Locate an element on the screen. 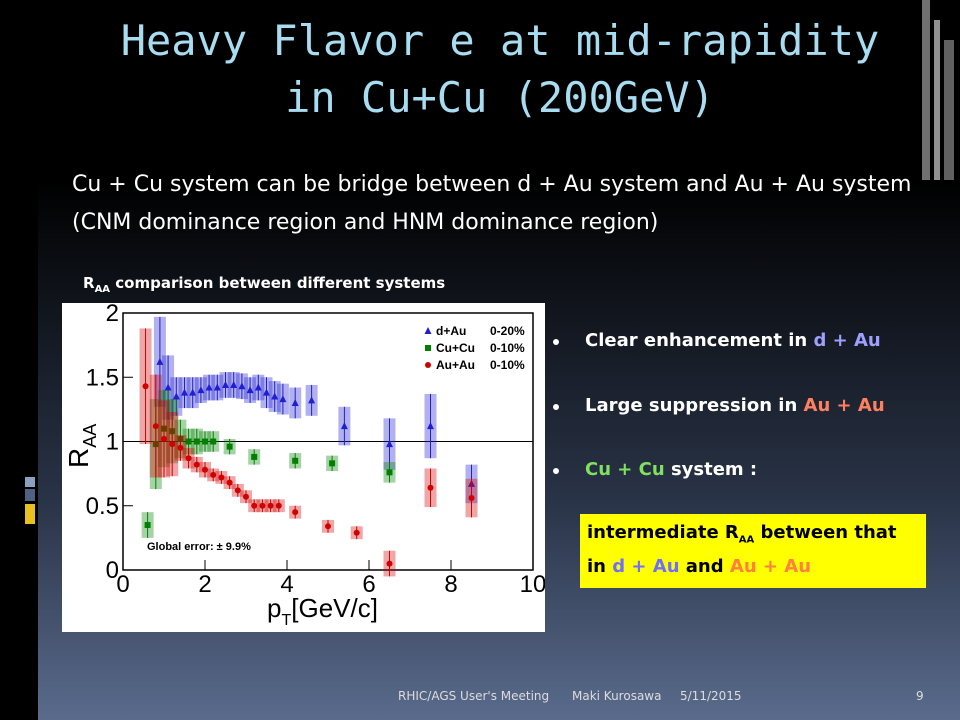 This screenshot has width=960, height=720. x-tick-label: 0 is located at coordinates (122, 584).